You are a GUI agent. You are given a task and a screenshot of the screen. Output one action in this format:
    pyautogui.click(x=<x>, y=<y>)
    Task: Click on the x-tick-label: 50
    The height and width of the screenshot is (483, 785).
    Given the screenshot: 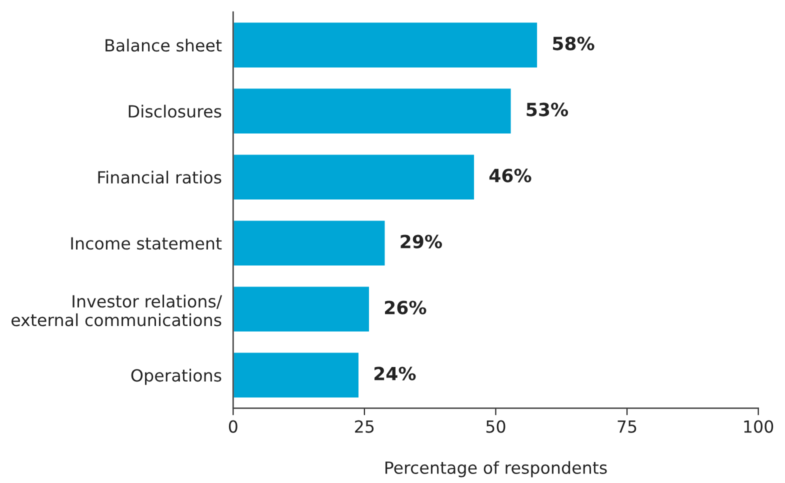 What is the action you would take?
    pyautogui.click(x=496, y=426)
    